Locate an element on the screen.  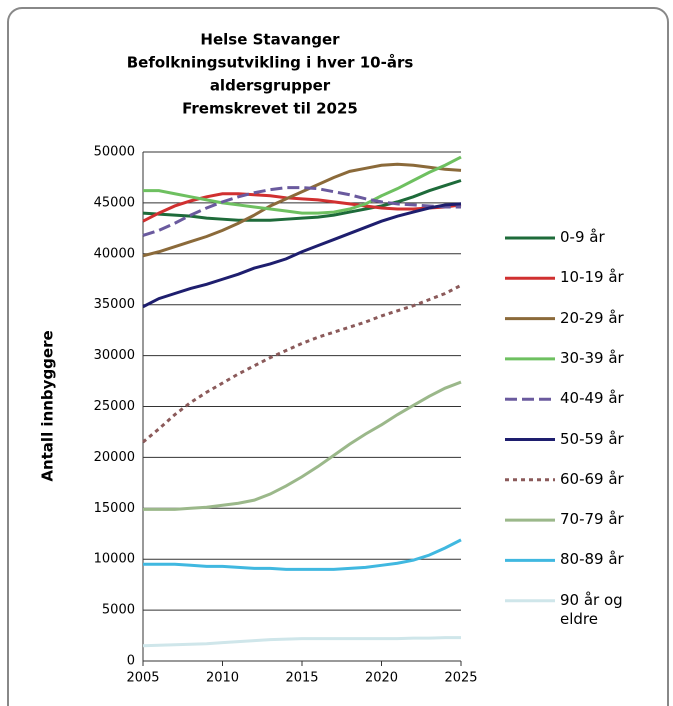
legend-label: 10-19 år is located at coordinates (592, 277).